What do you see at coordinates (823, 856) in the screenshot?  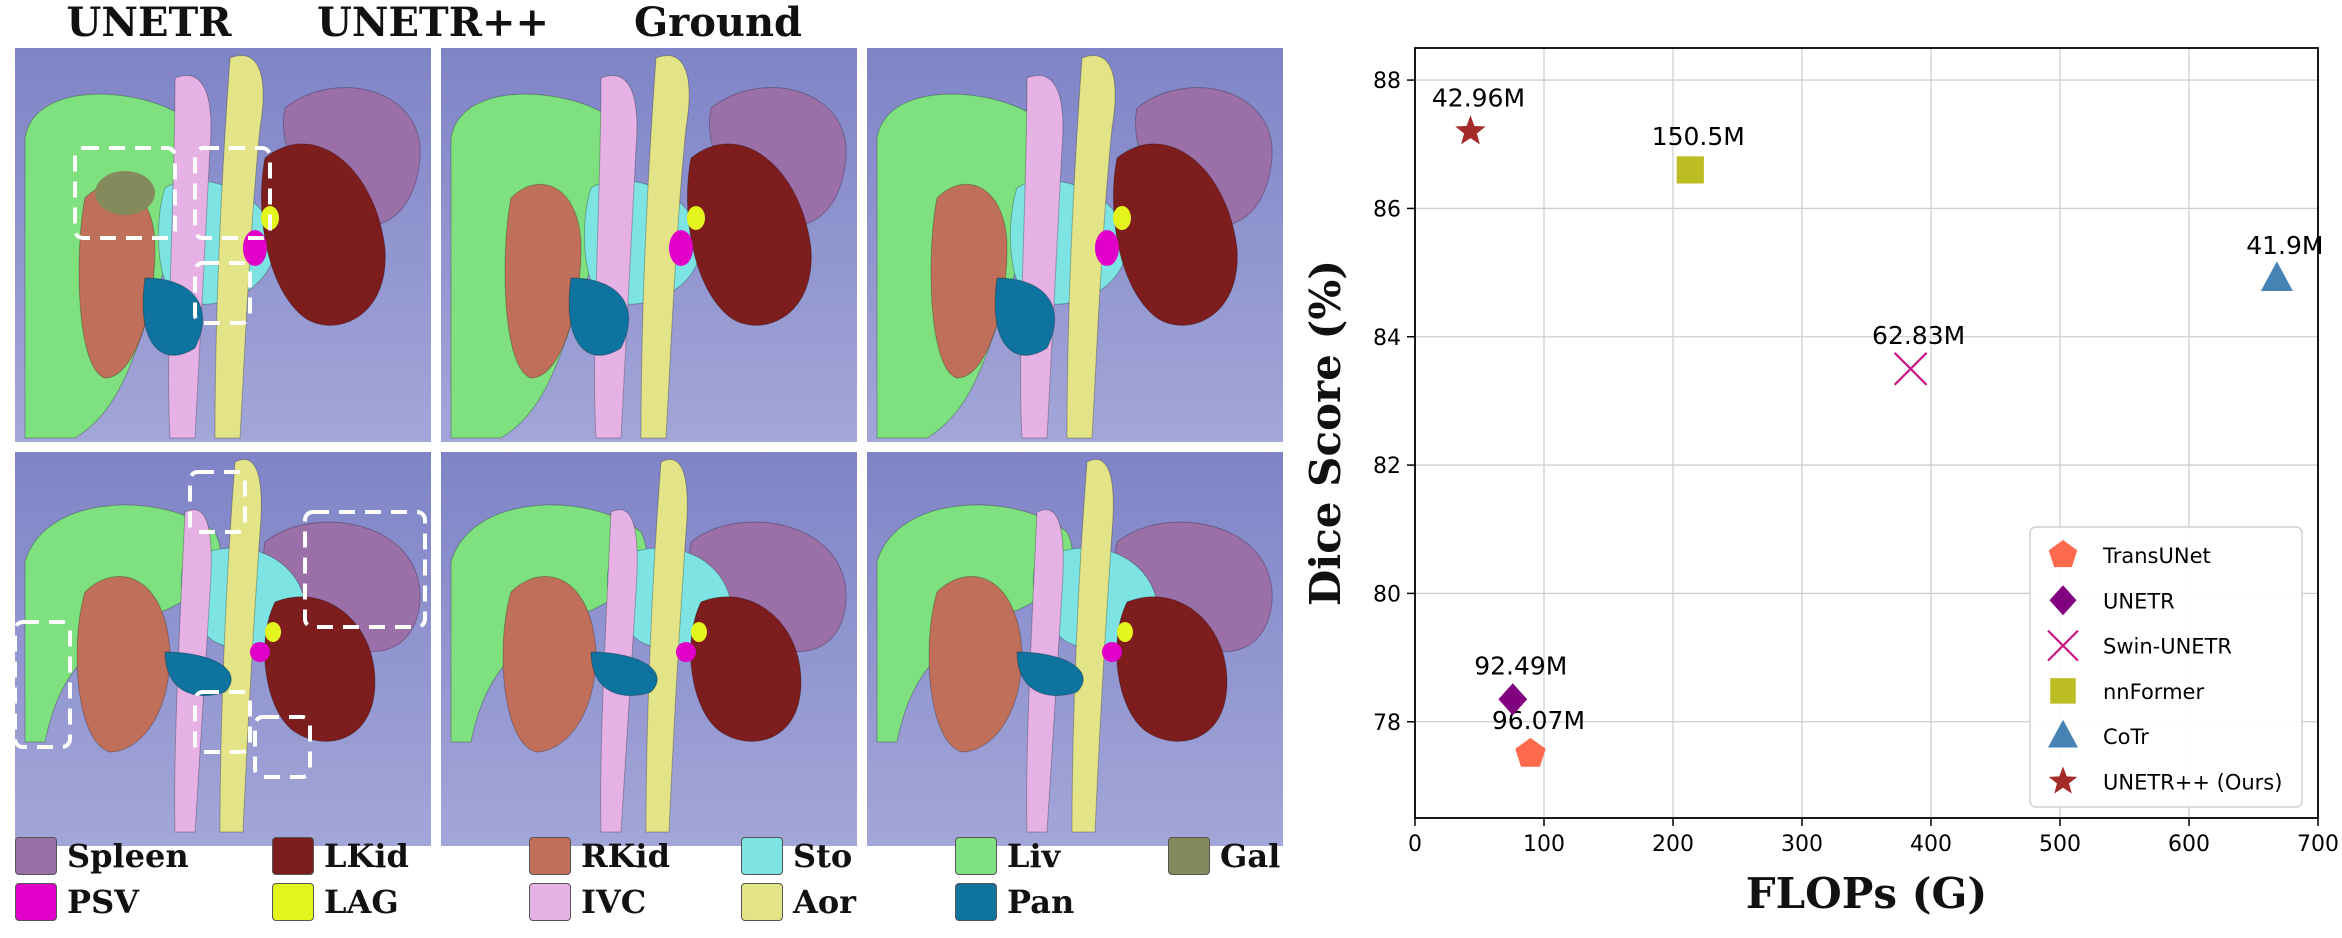 I see `legend-label: Sto` at bounding box center [823, 856].